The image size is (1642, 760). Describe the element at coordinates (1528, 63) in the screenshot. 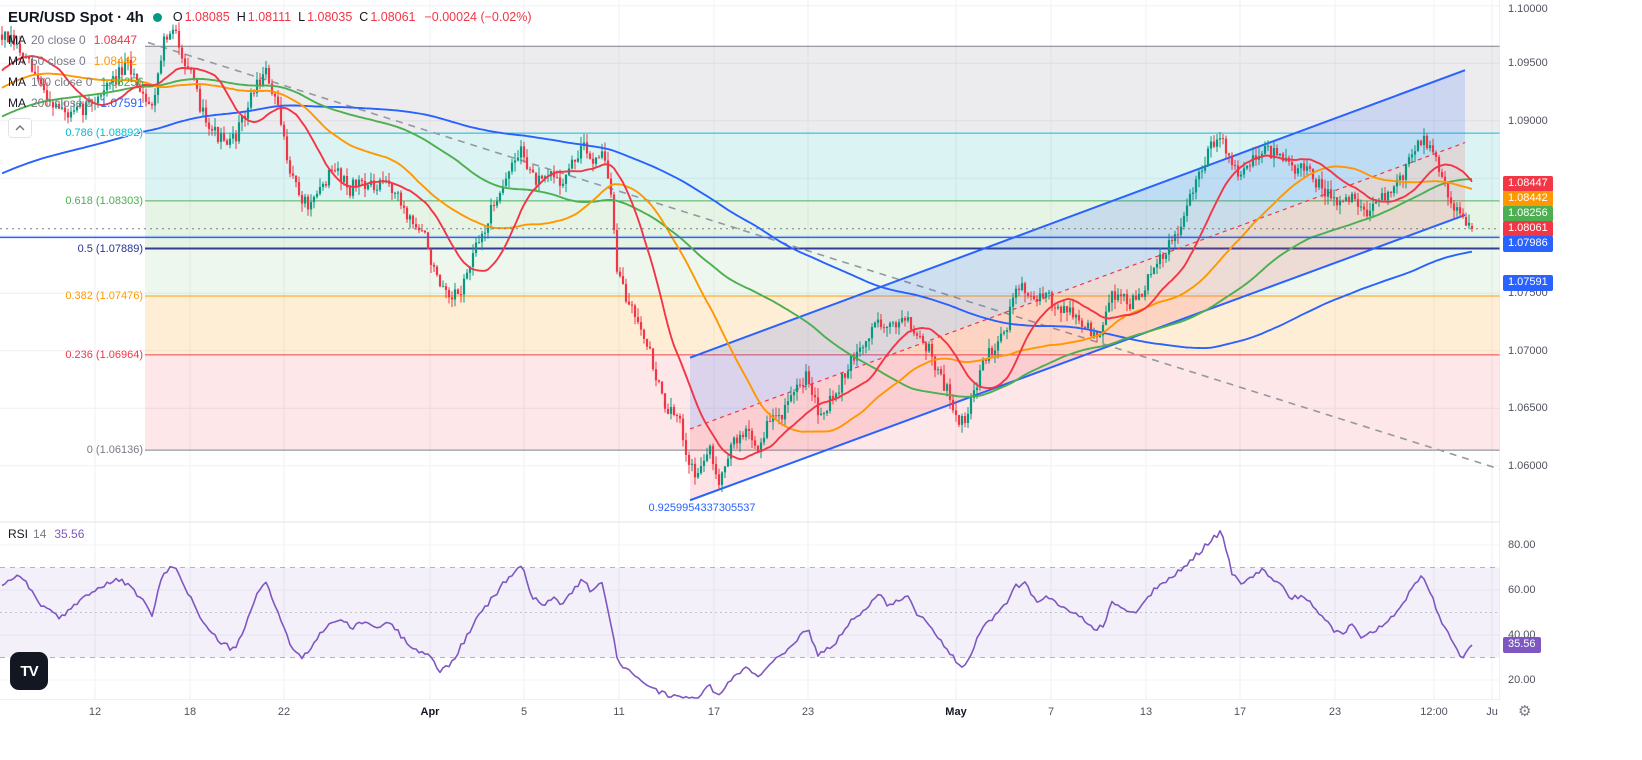

I see `price-tick-label: 1.09500` at that location.